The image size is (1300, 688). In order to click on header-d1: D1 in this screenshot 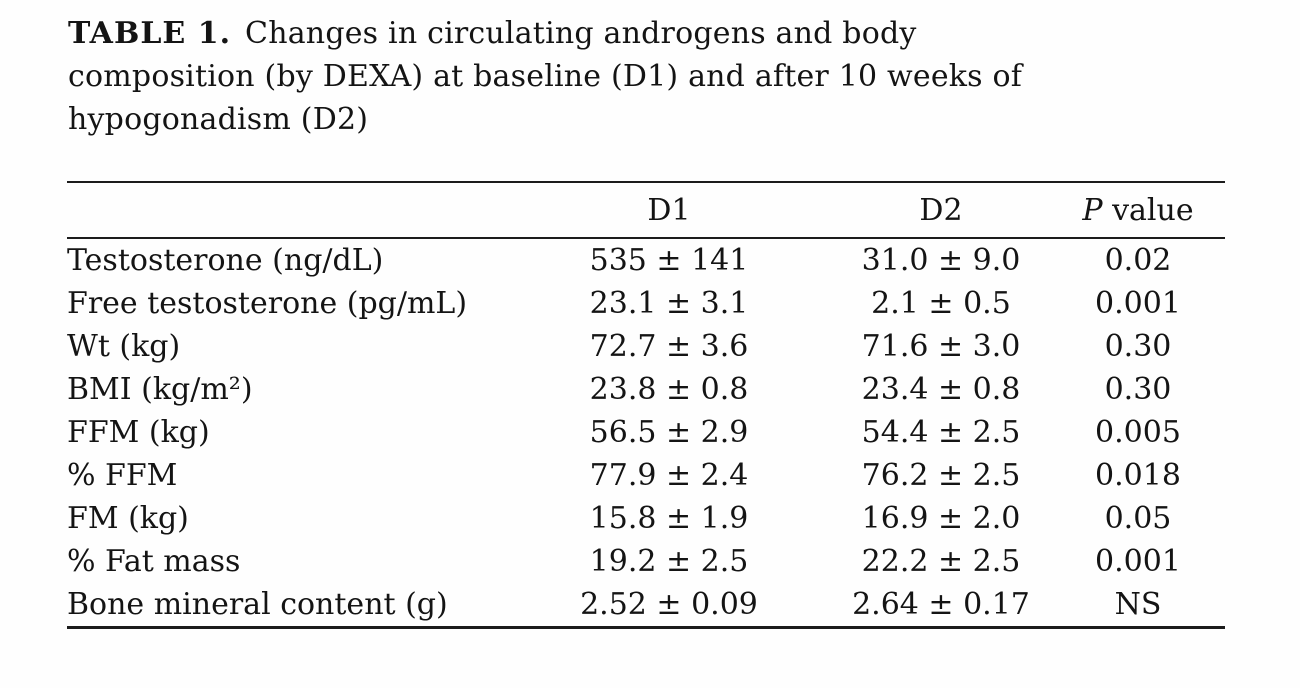, I will do `click(669, 210)`.